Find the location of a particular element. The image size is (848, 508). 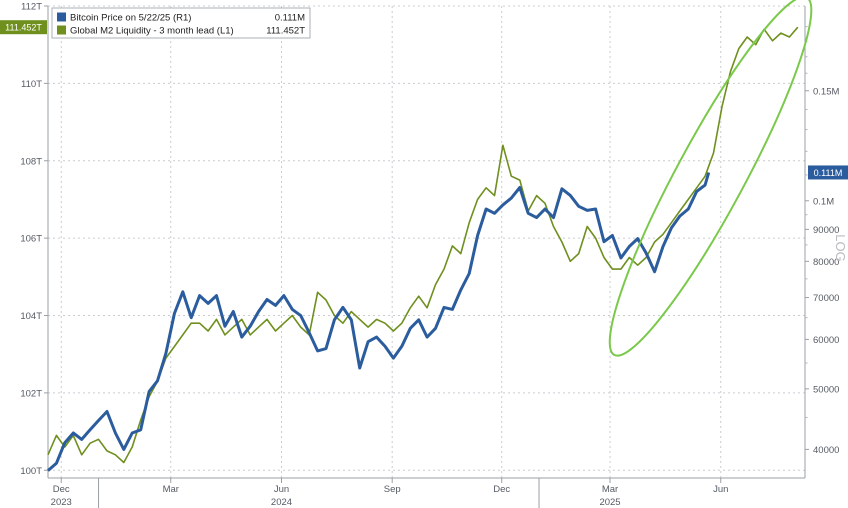

right-value-tag-label: 0.111M is located at coordinates (828, 173).